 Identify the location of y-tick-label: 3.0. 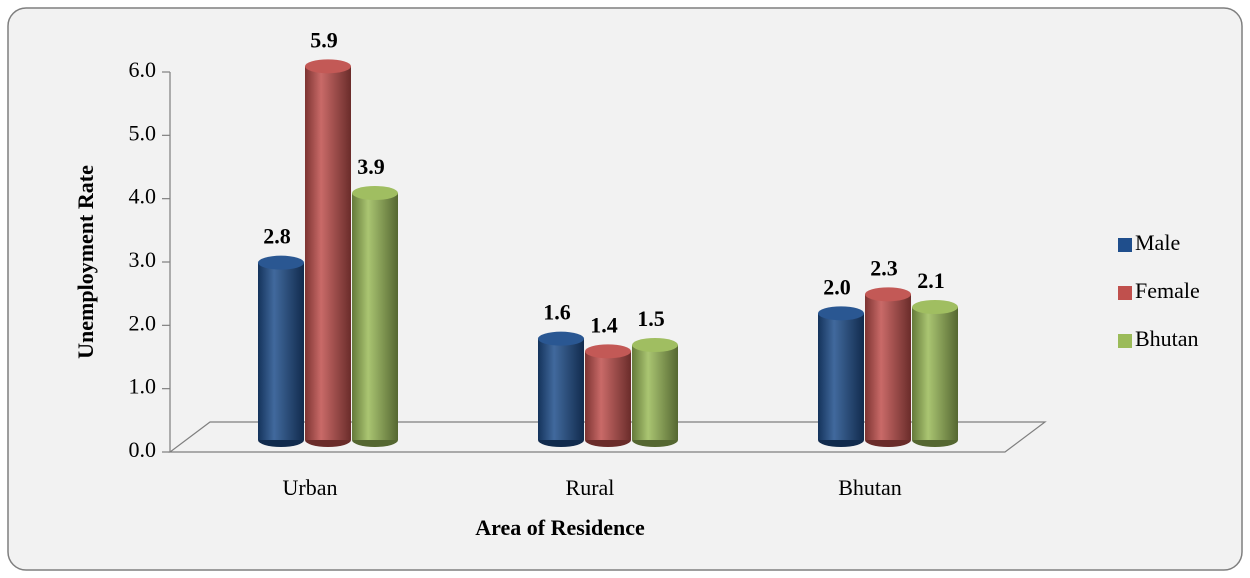
(143, 259).